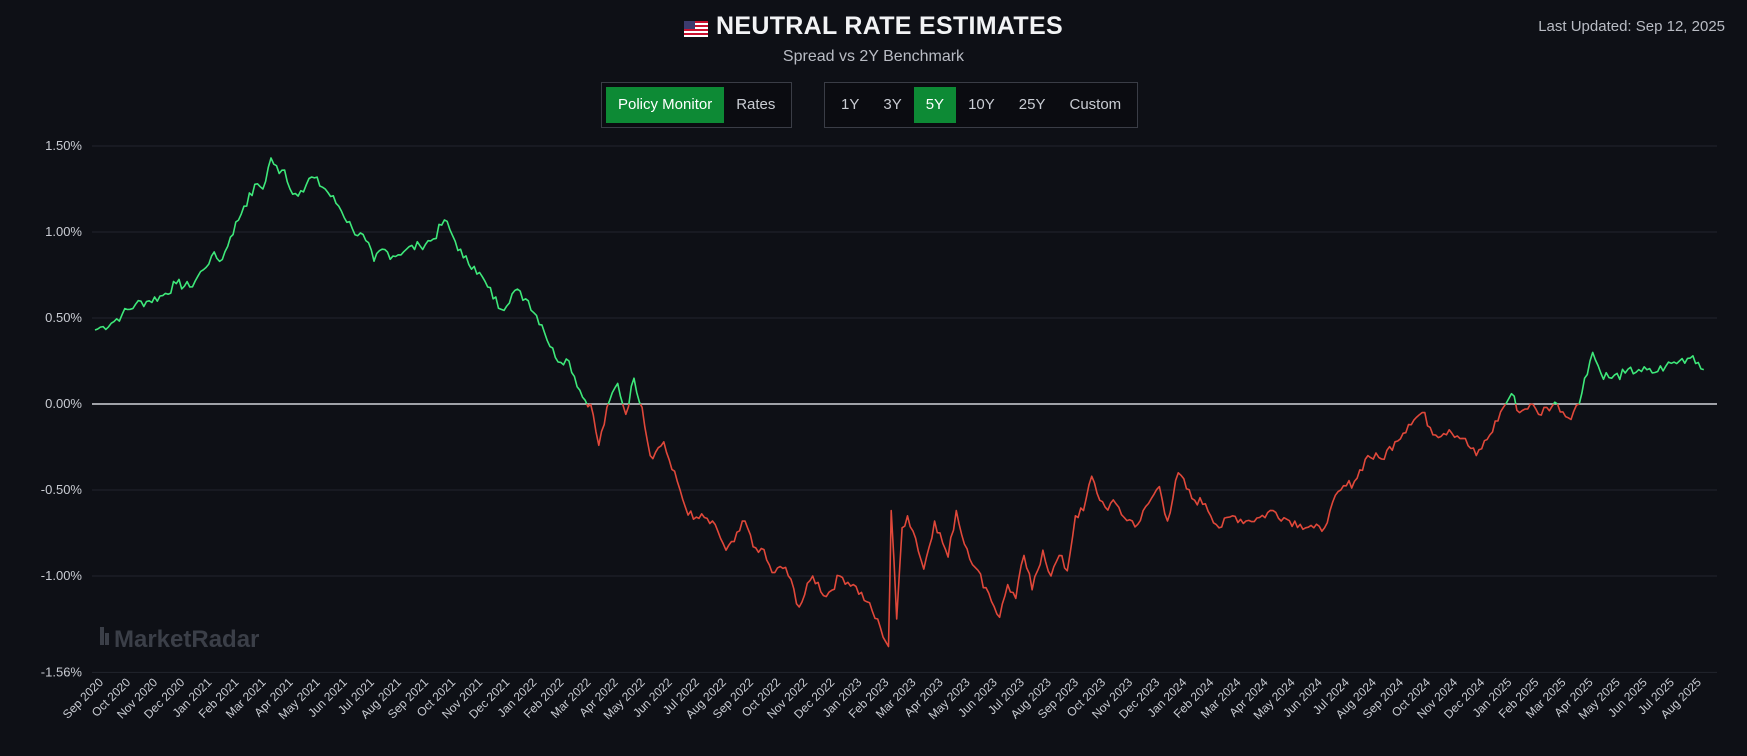 This screenshot has height=756, width=1747. What do you see at coordinates (756, 104) in the screenshot?
I see `rates-button: Rates` at bounding box center [756, 104].